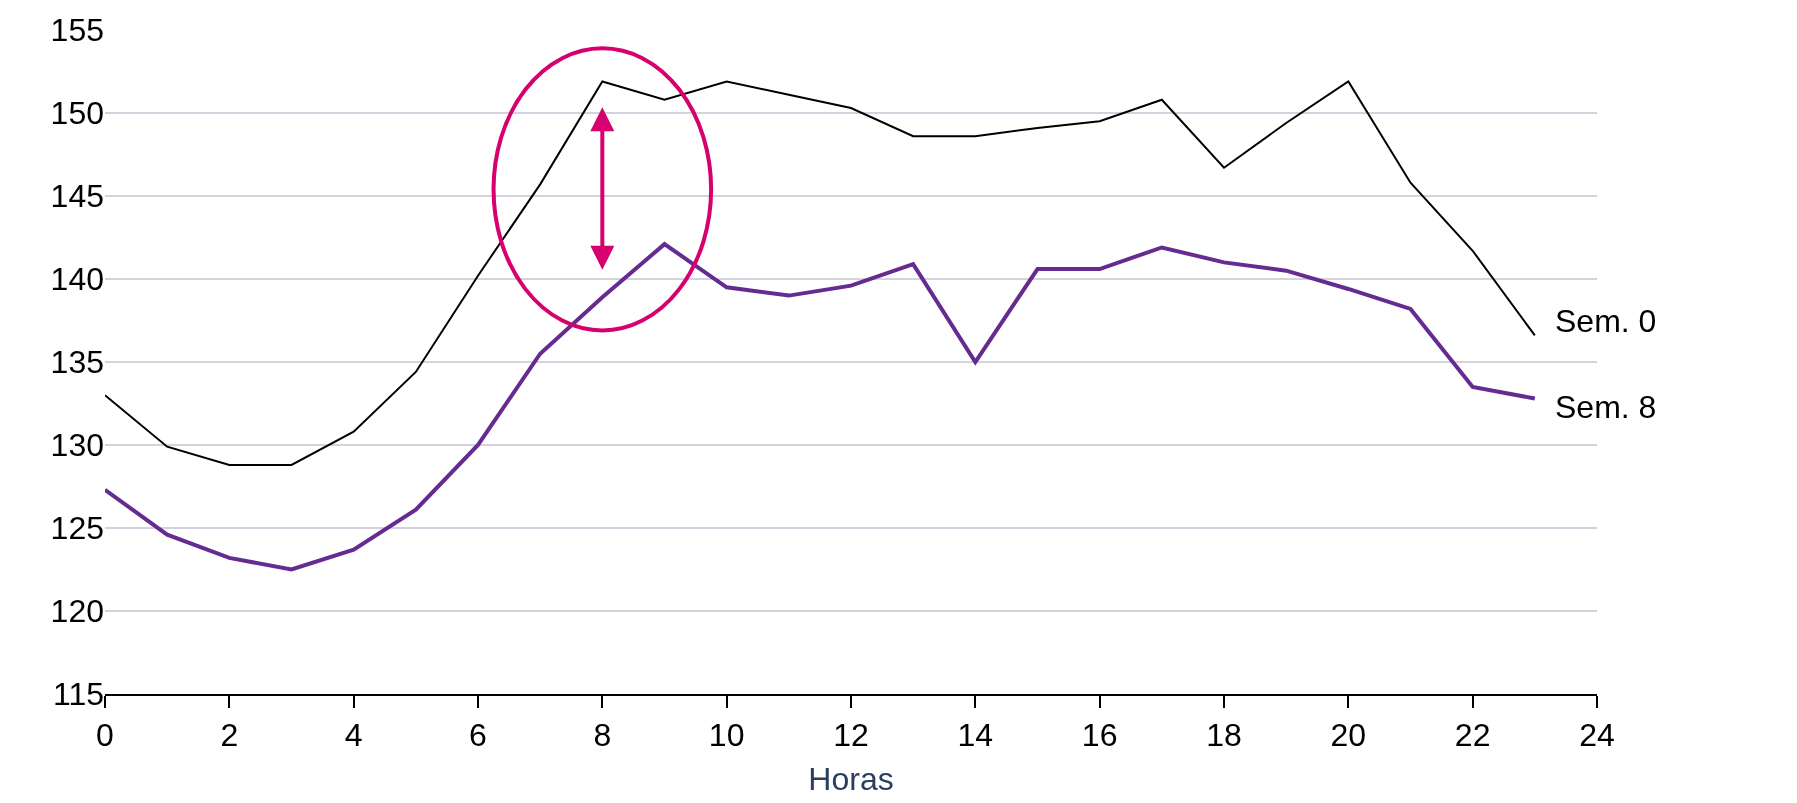  What do you see at coordinates (229, 735) in the screenshot?
I see `x-tick-label: 2` at bounding box center [229, 735].